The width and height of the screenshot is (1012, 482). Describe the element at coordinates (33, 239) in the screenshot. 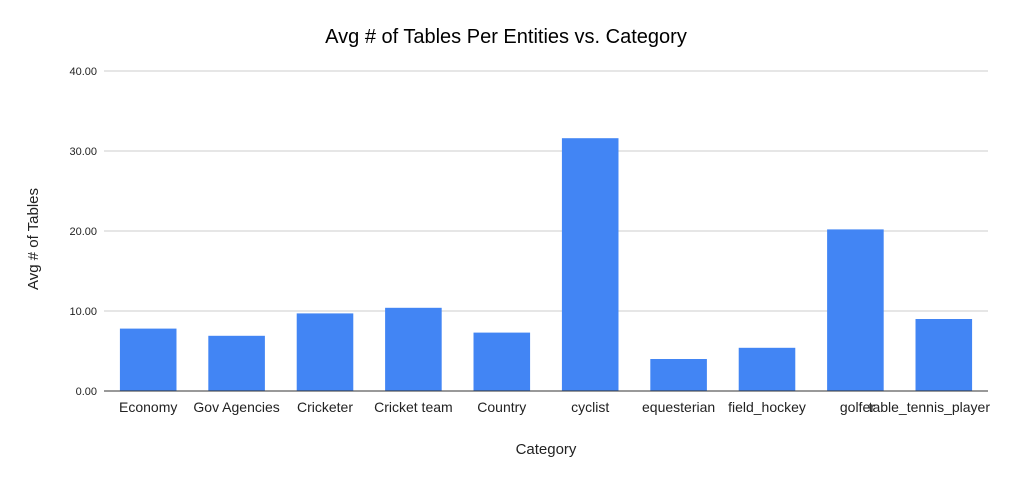

I see `y-axis-title: Avg # of Tables` at that location.